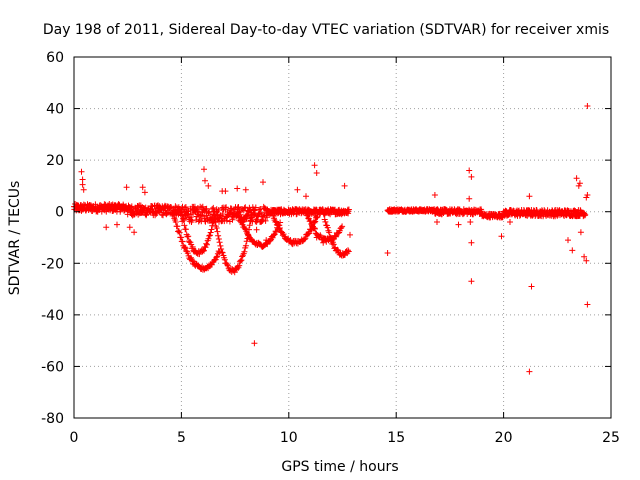 This screenshot has width=640, height=480. Describe the element at coordinates (345, 438) in the screenshot. I see `x-tick-labels: 0 5 10 15 20 25` at that location.